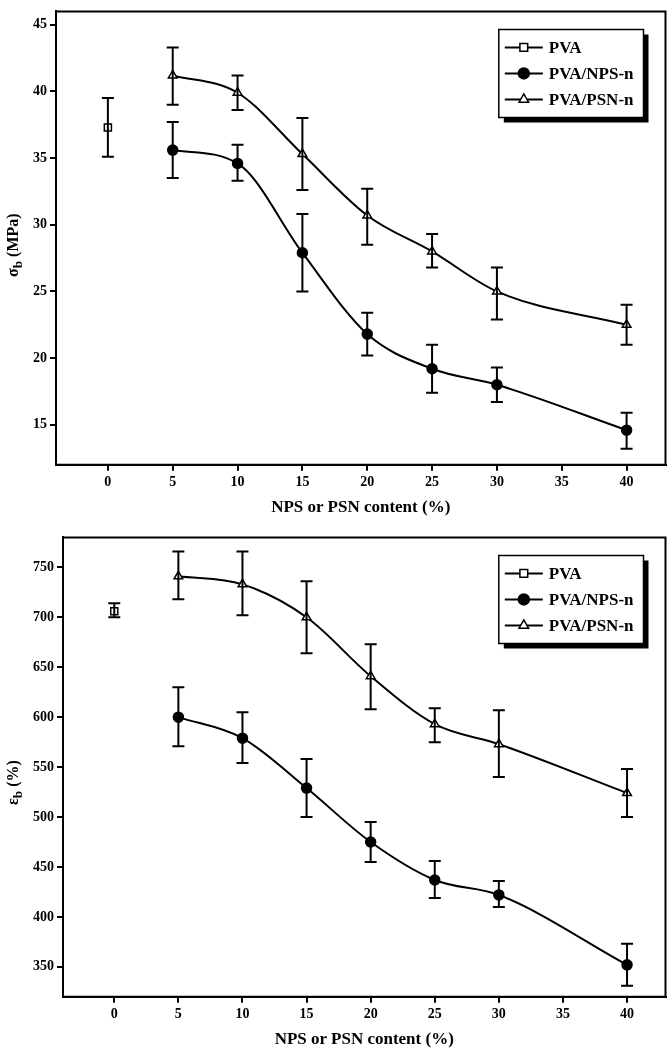  What do you see at coordinates (43, 616) in the screenshot?
I see `y-tick-label: 700` at bounding box center [43, 616].